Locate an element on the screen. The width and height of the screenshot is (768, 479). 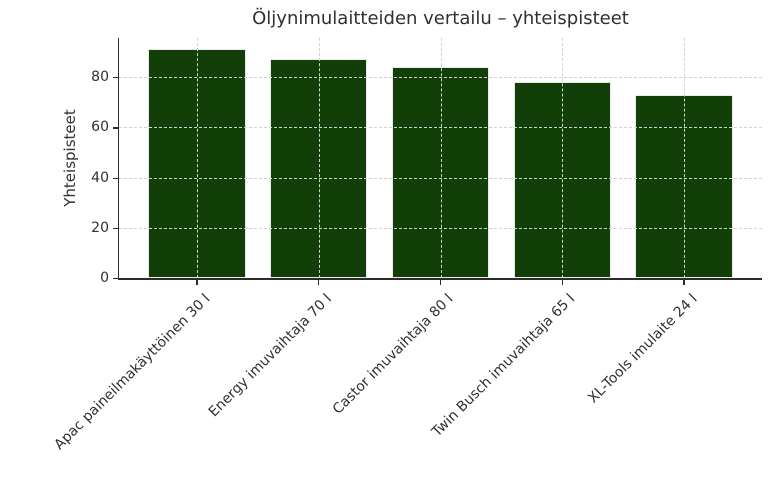
y-tick-label: 20 is located at coordinates (100, 227).